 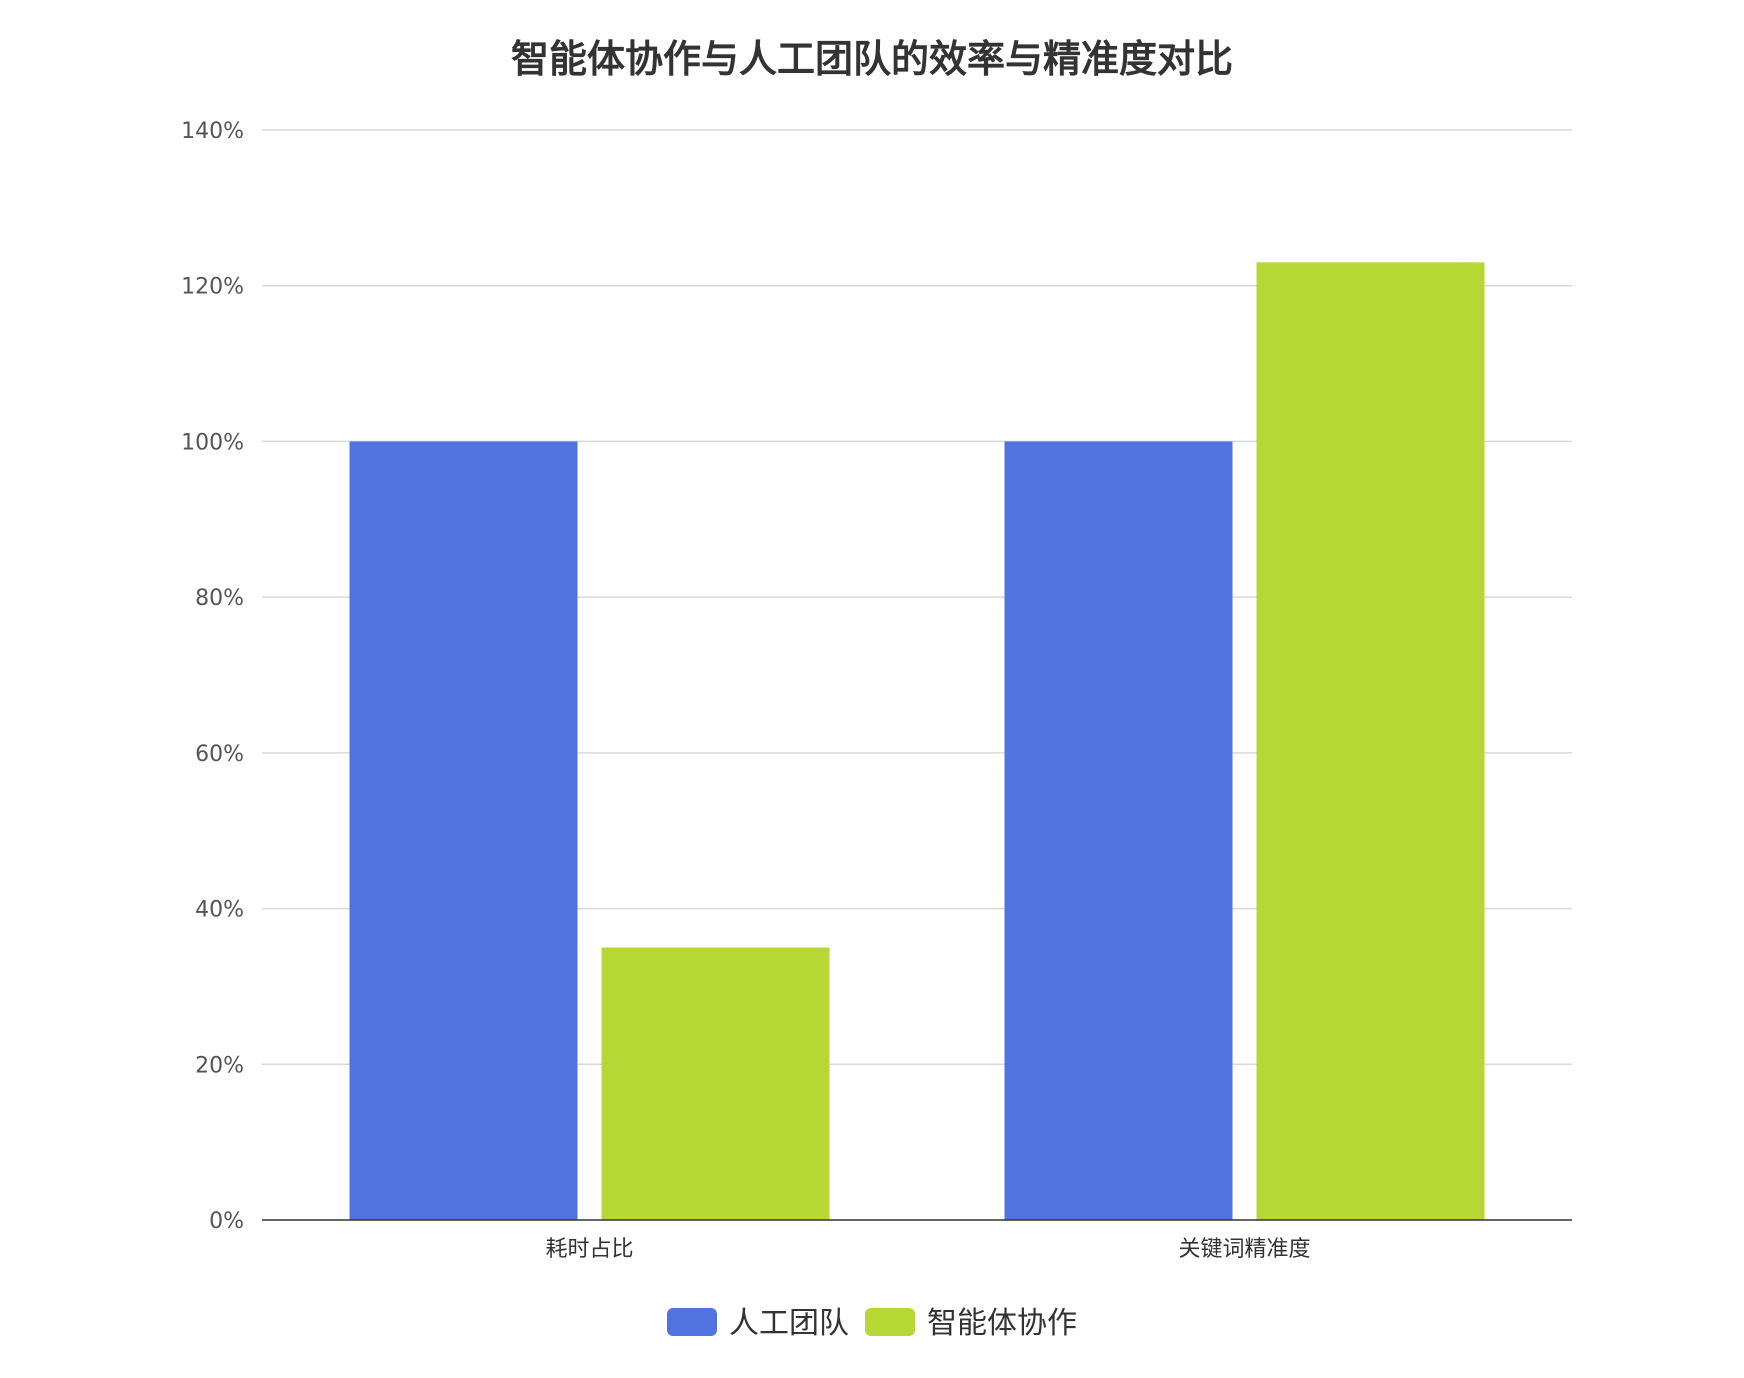 What do you see at coordinates (226, 1221) in the screenshot?
I see `y-tick-label: 0%` at bounding box center [226, 1221].